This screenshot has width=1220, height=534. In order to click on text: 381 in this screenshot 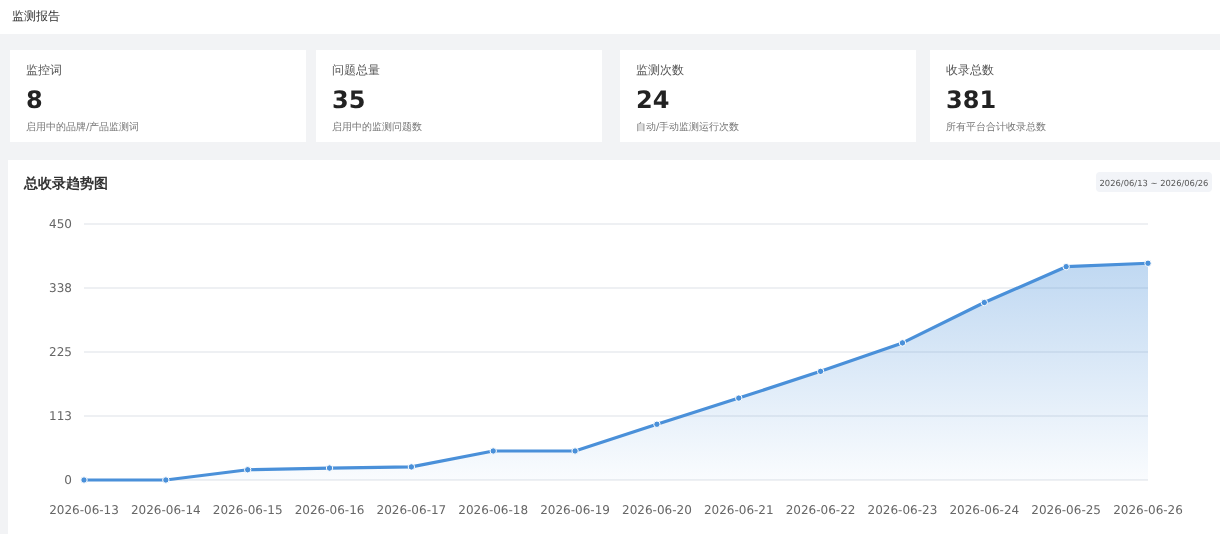, I will do `click(972, 100)`.